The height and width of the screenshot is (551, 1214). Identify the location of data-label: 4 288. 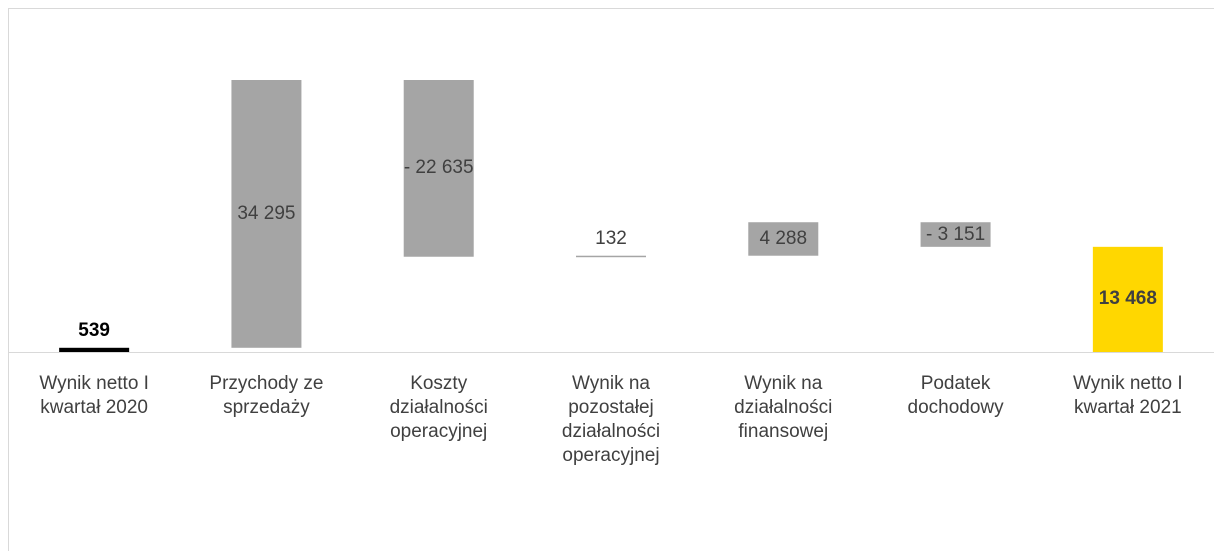
(783, 238).